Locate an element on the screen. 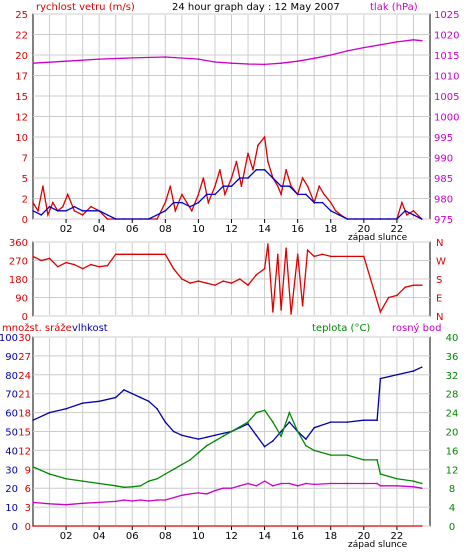 The width and height of the screenshot is (466, 556). direction-compass-label: E is located at coordinates (439, 299).